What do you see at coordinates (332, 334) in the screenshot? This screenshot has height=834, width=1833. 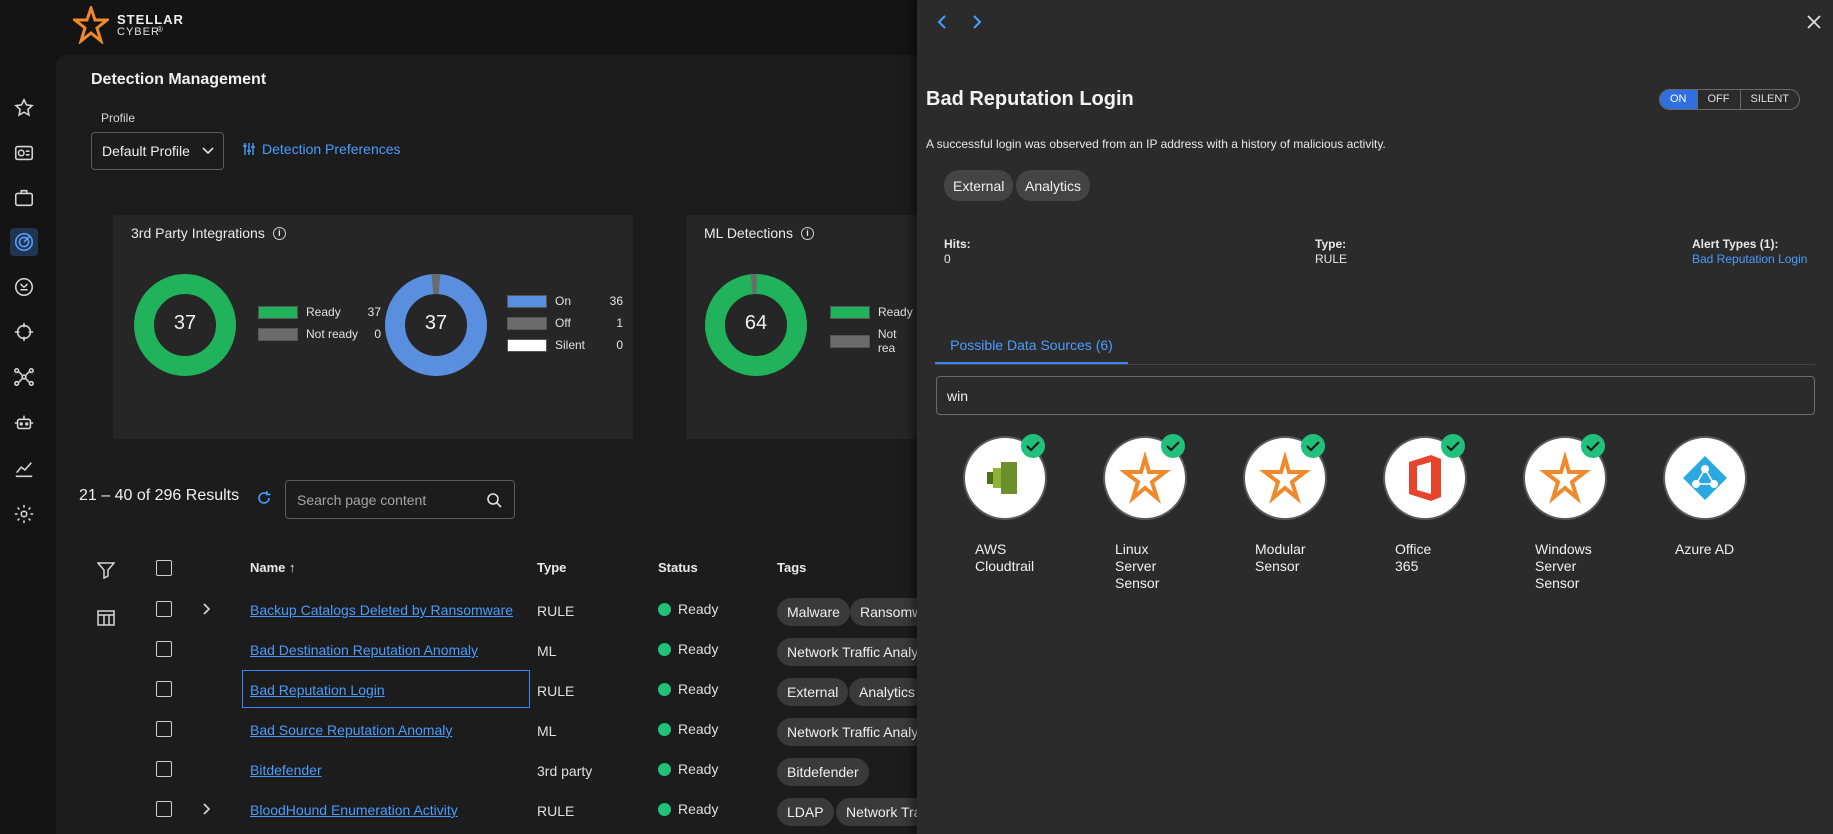 I see `legend-label: Not ready` at bounding box center [332, 334].